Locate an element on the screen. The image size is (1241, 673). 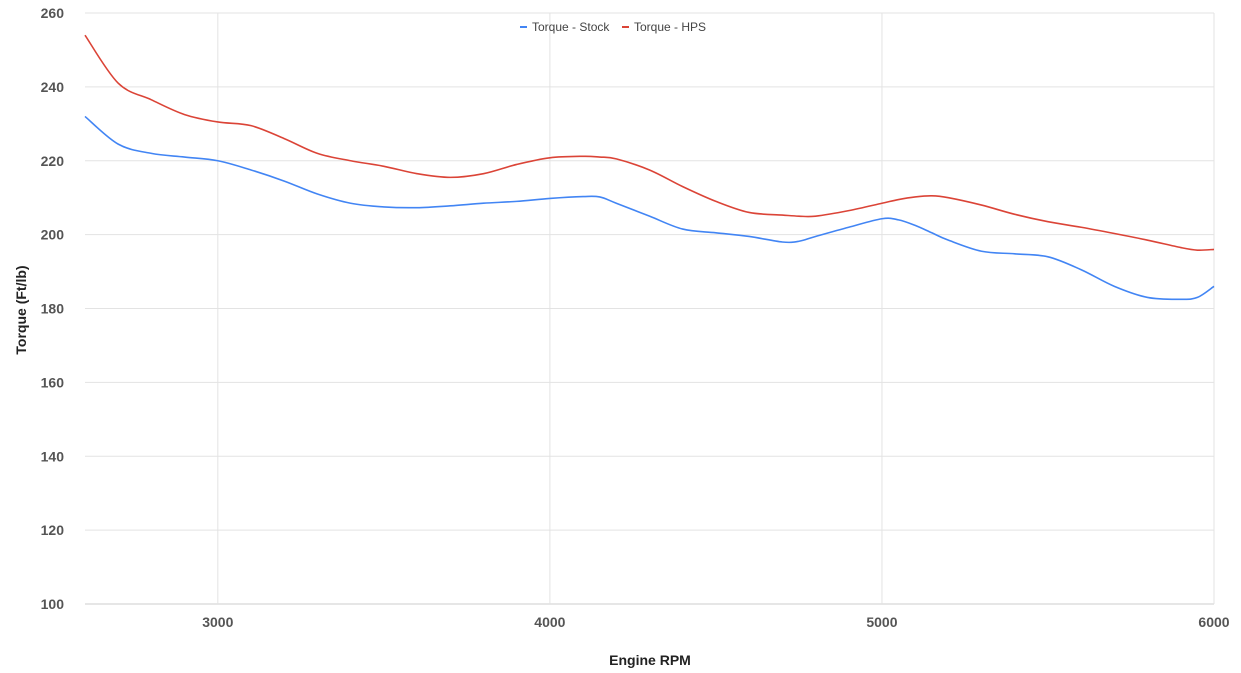
y-tick-label: 180 is located at coordinates (53, 309).